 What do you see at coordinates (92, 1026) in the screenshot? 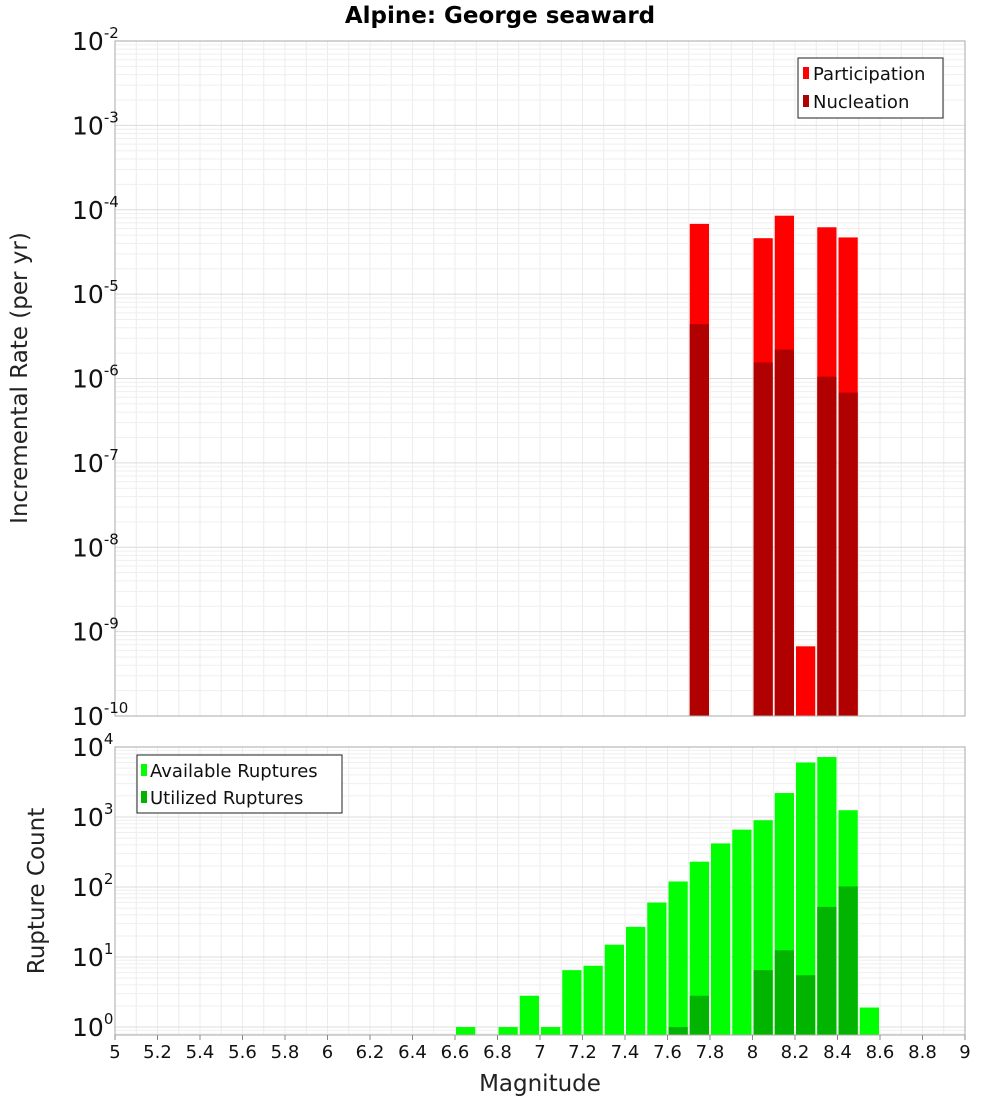
I see `count-y-tick-label: 10⁰` at bounding box center [92, 1026].